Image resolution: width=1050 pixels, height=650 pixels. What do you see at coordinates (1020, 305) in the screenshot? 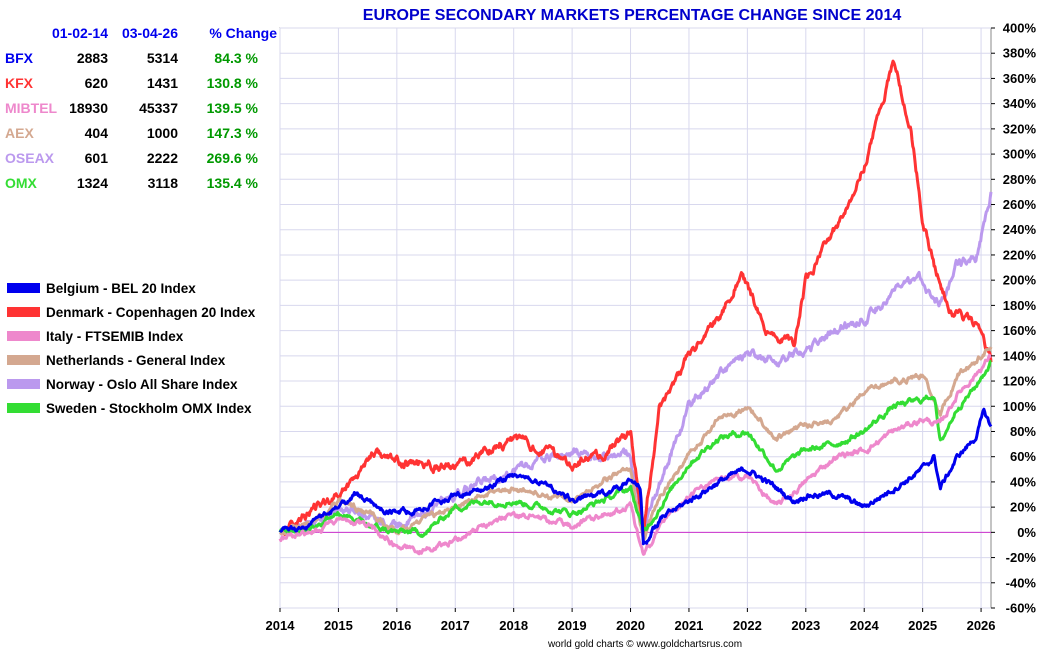
I see `y-tick-label: 180%` at bounding box center [1020, 305].